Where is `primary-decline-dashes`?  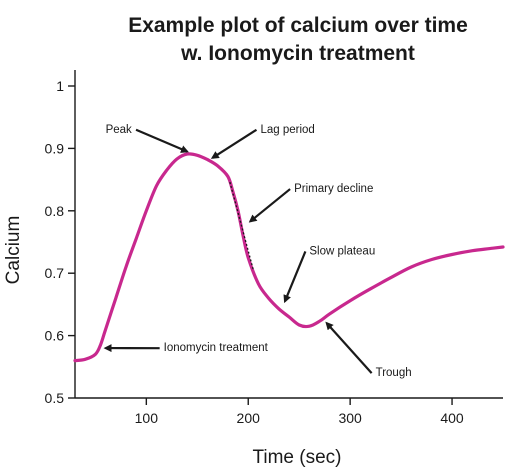 primary-decline-dashes is located at coordinates (241, 226).